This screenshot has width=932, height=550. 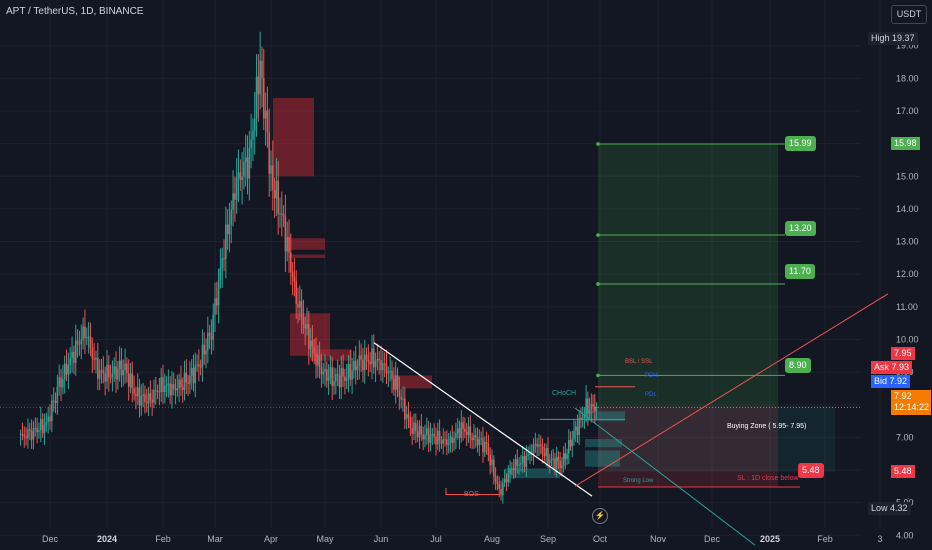 I want to click on y-tick-label: 17.00, so click(x=907, y=111).